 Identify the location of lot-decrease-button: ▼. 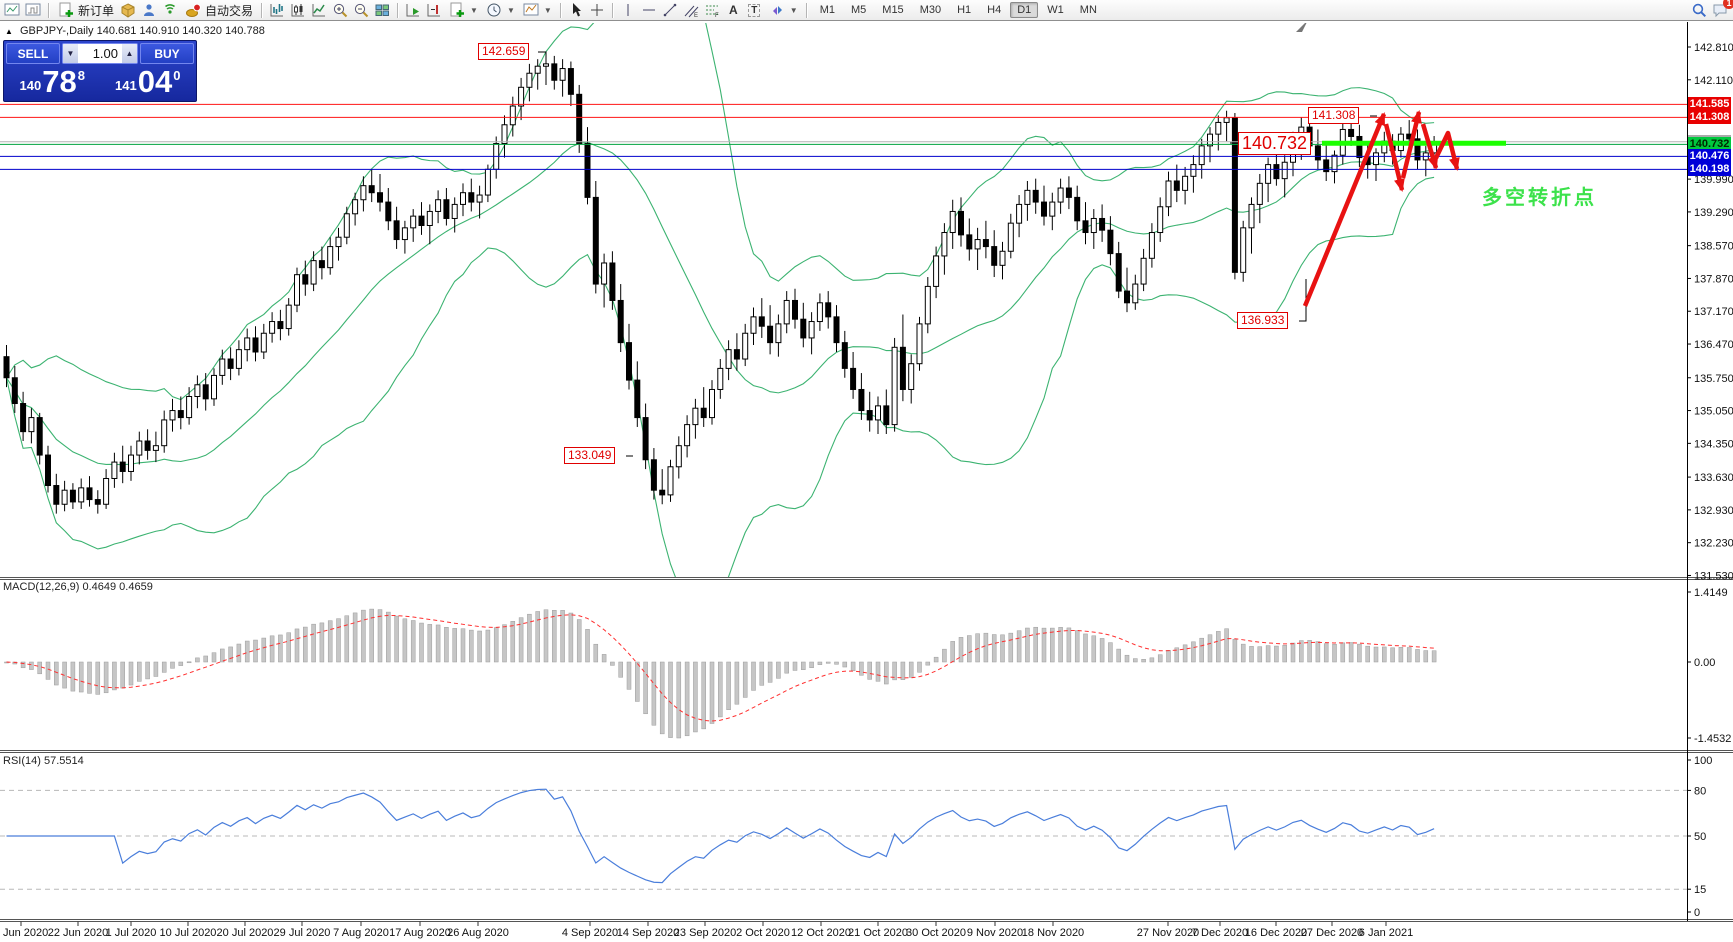
(70, 53).